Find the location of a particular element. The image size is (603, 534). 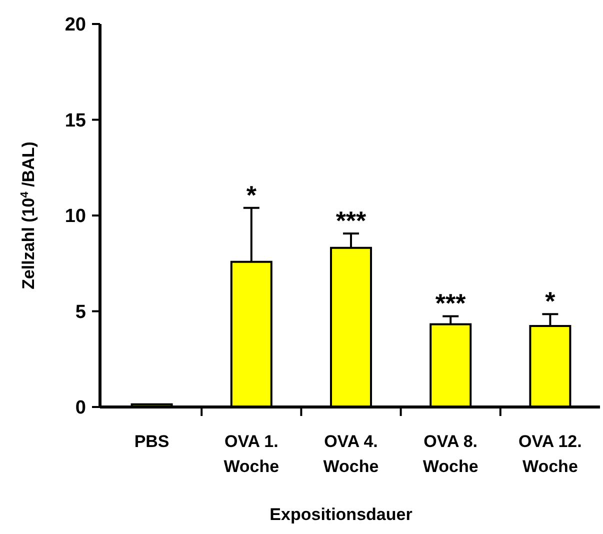

x-axis-title: Expositionsdauer is located at coordinates (341, 514).